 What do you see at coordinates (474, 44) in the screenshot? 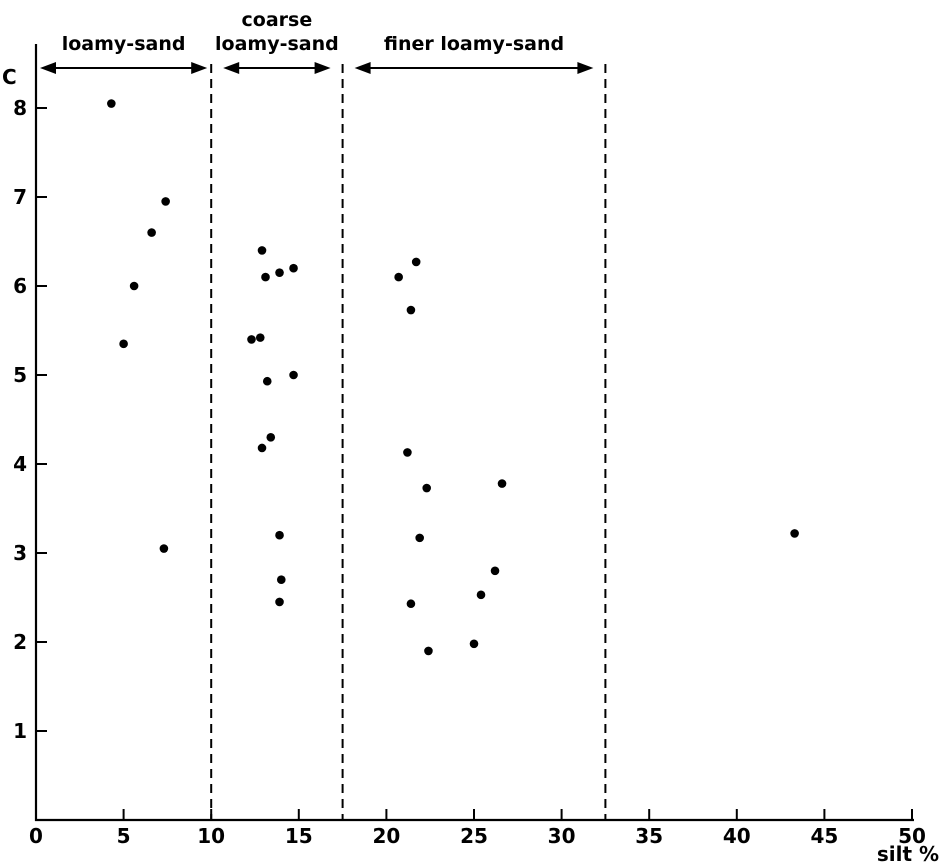
I see `zone-label-text: finer loamy-sand` at bounding box center [474, 44].